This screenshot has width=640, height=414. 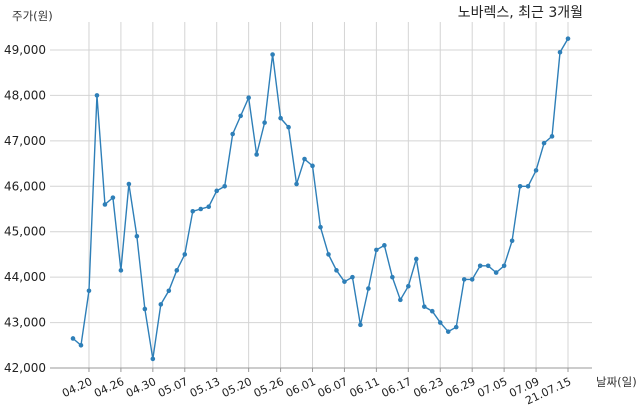 I want to click on x-tick-label: 04.20, so click(x=77, y=387).